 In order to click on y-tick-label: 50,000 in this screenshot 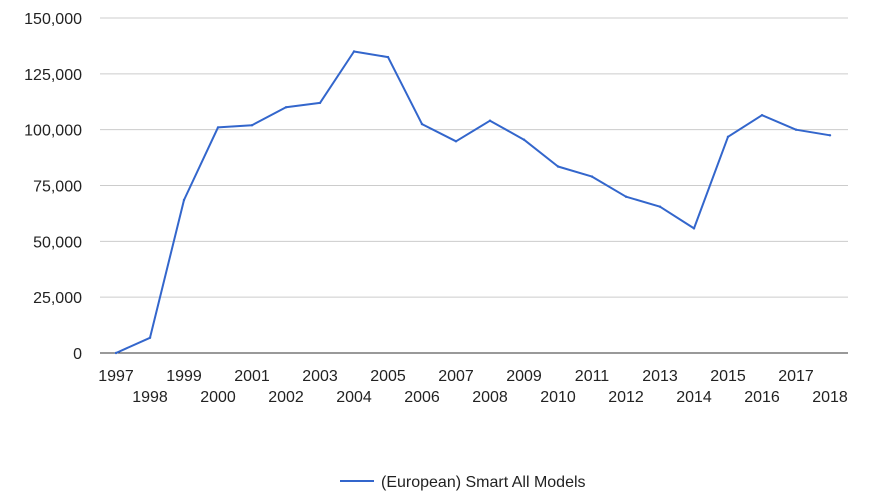, I will do `click(57, 242)`.